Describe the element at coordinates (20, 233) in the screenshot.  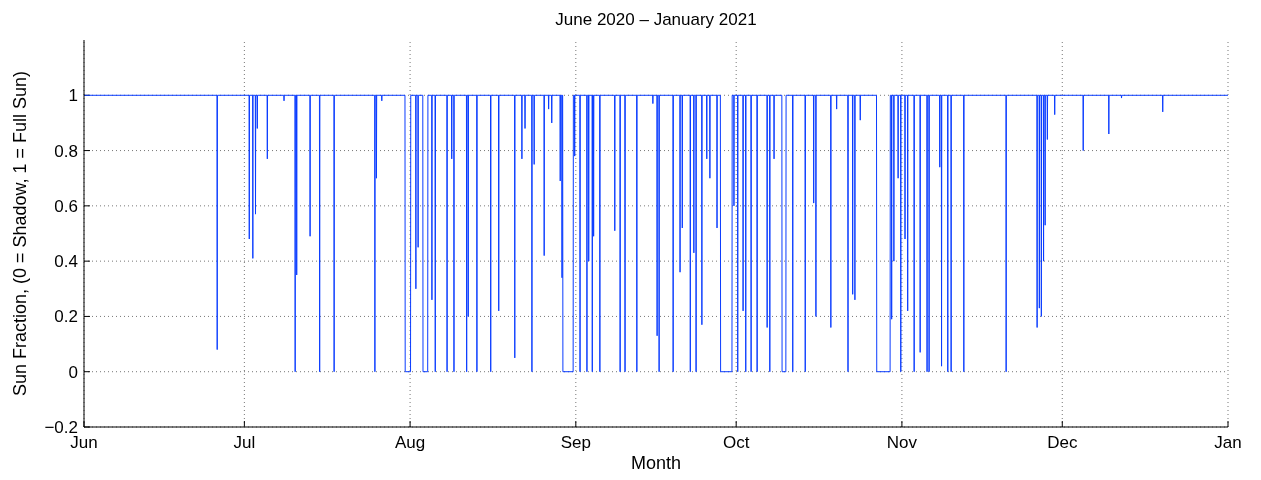
I see `y-axis-title: Sun Fraction, (0 = Shadow, 1 = Full Sun)` at that location.